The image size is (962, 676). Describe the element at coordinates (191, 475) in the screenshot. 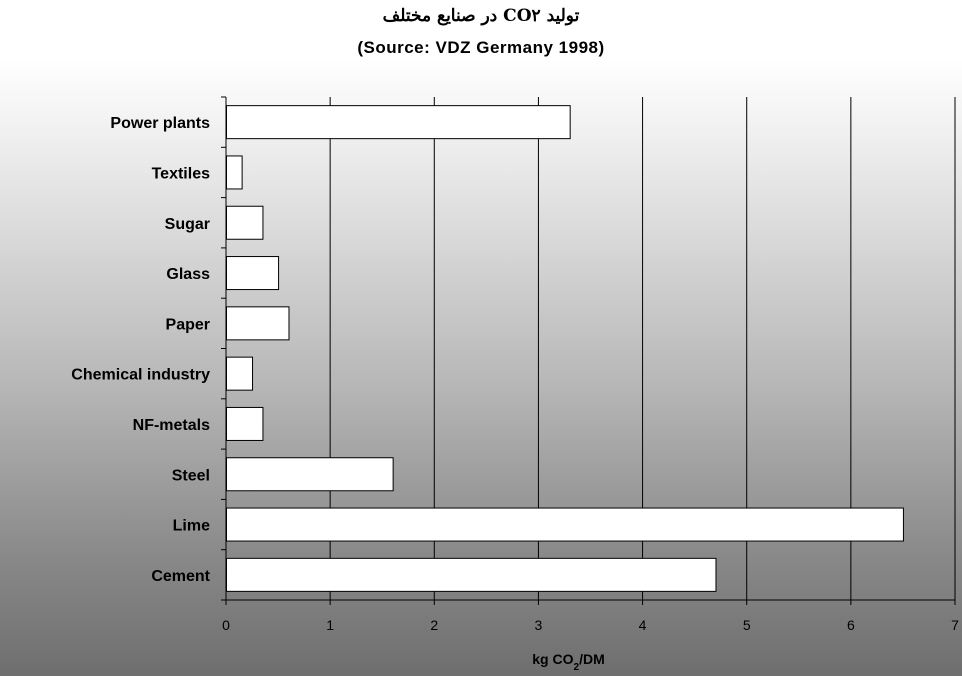

I see `category-label: Steel` at that location.